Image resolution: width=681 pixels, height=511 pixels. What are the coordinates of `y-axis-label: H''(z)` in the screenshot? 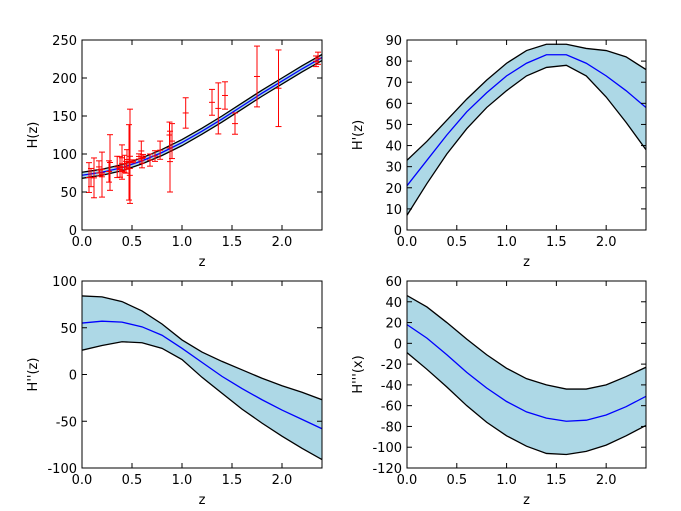 It's located at (33, 375).